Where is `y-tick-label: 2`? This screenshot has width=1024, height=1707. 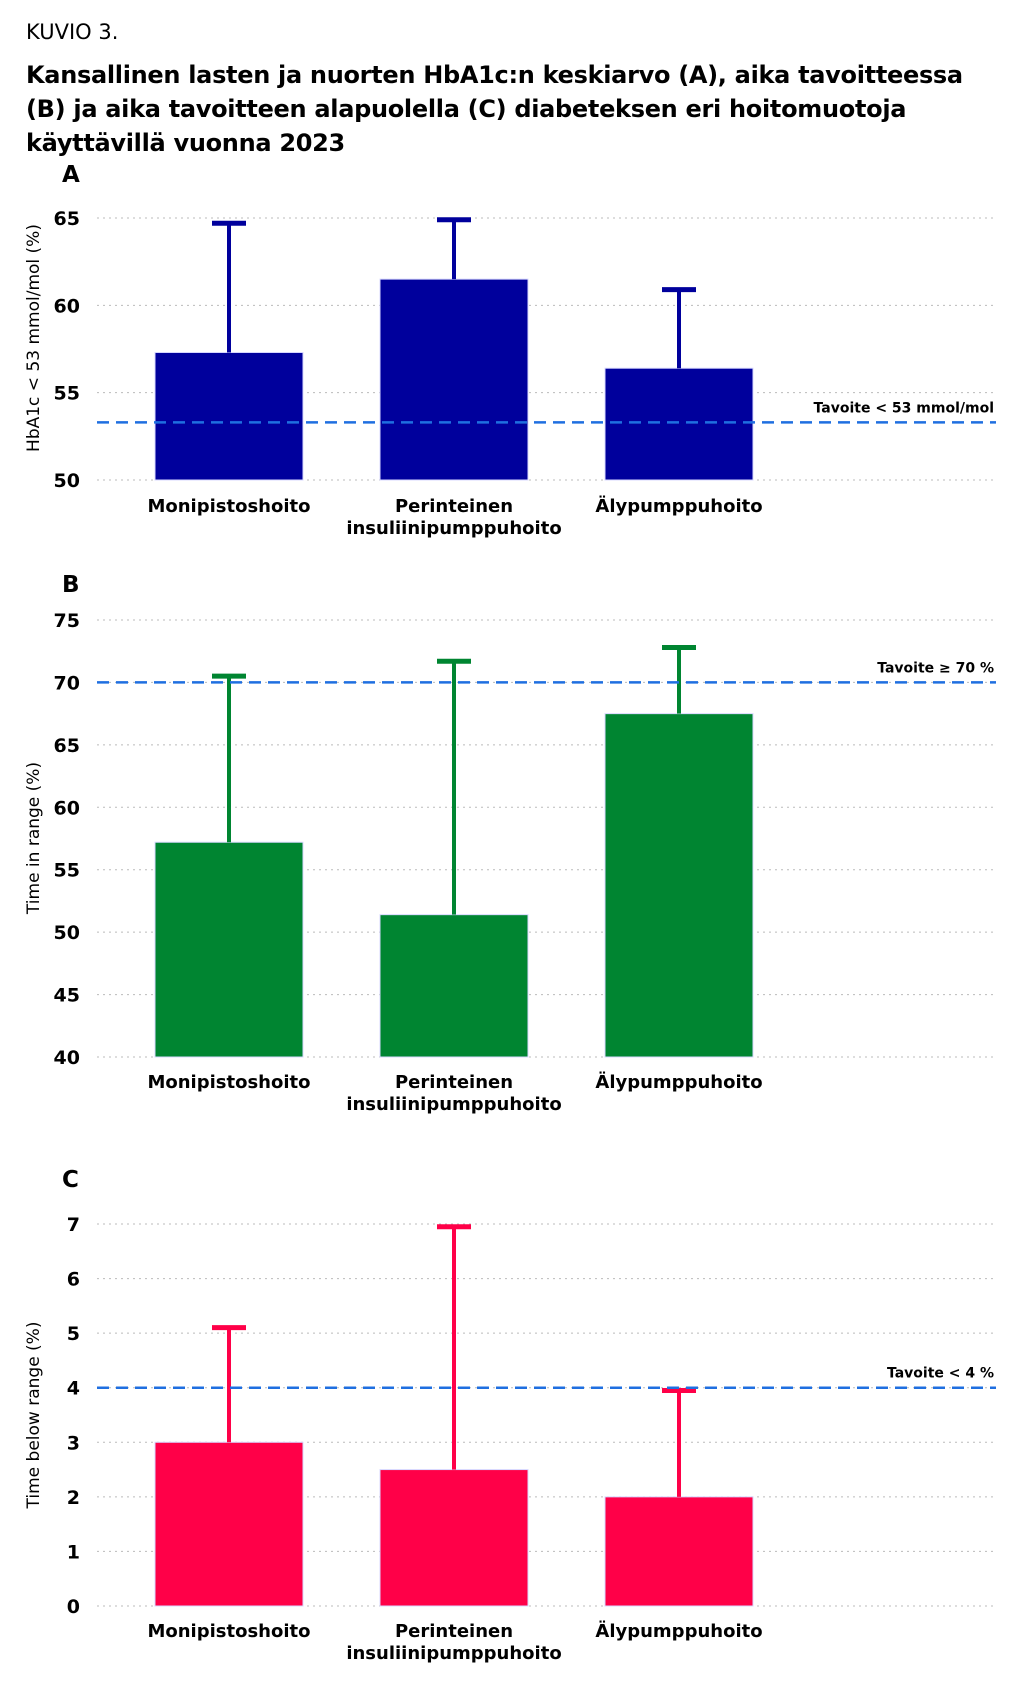
y-tick-label: 2 is located at coordinates (73, 1498).